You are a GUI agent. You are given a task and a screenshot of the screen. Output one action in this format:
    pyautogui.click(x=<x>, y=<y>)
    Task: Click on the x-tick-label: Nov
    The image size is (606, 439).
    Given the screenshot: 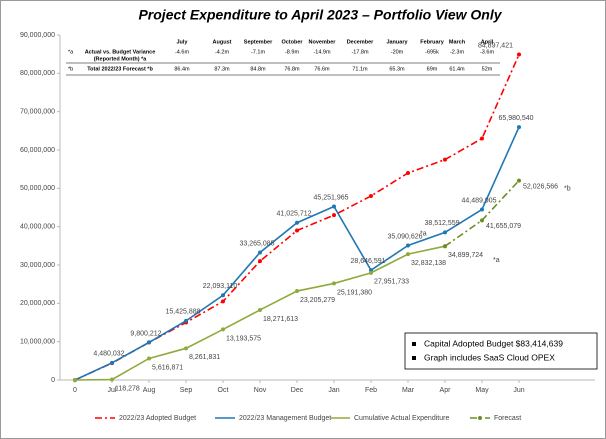 What is the action you would take?
    pyautogui.click(x=260, y=390)
    